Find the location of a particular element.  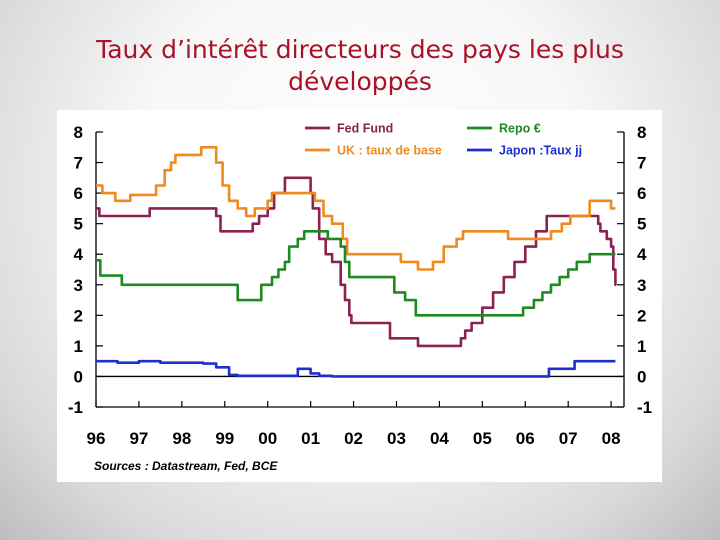

slide-title-line2: développés is located at coordinates (360, 81).